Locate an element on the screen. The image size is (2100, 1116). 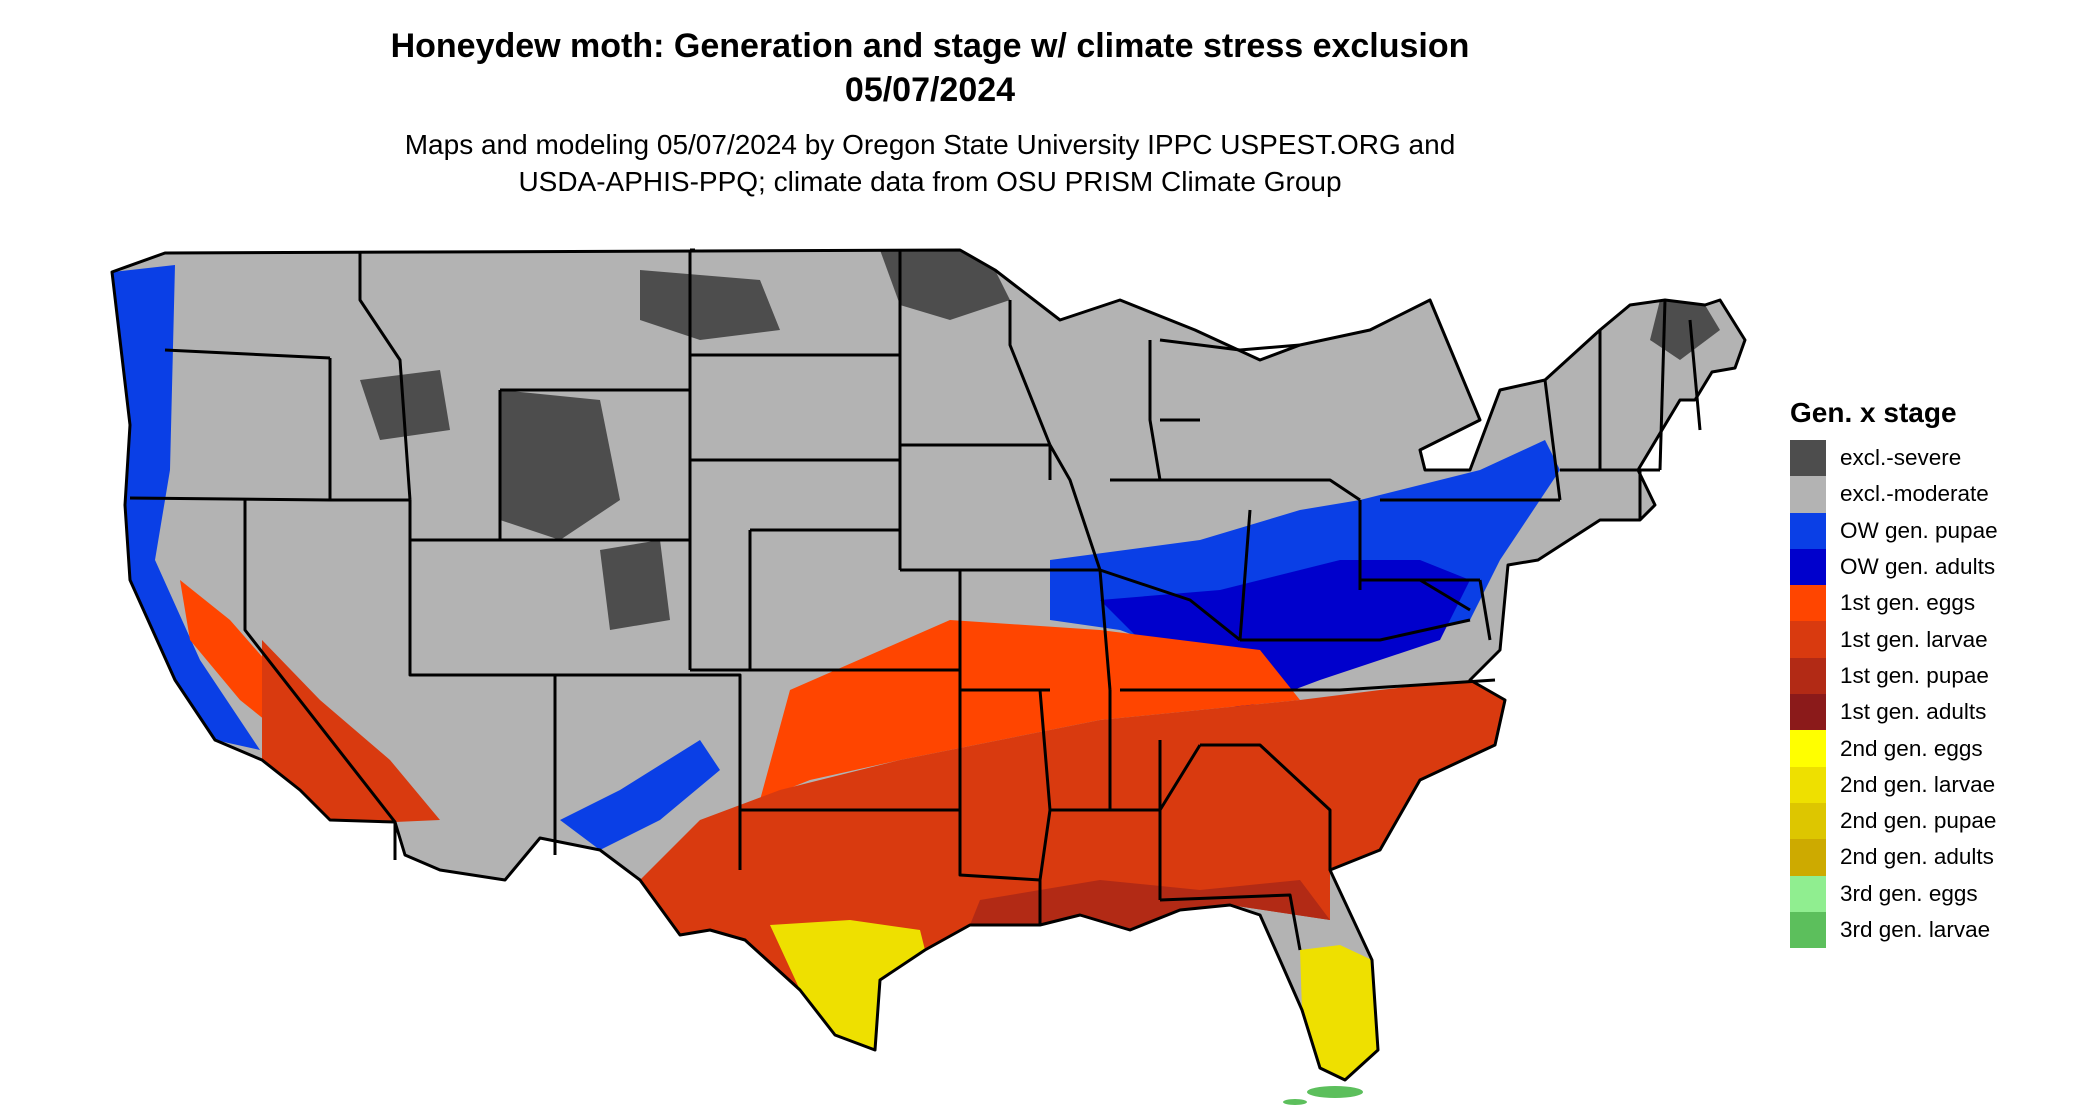
legend-label: 2nd gen. larvae is located at coordinates (1918, 784).